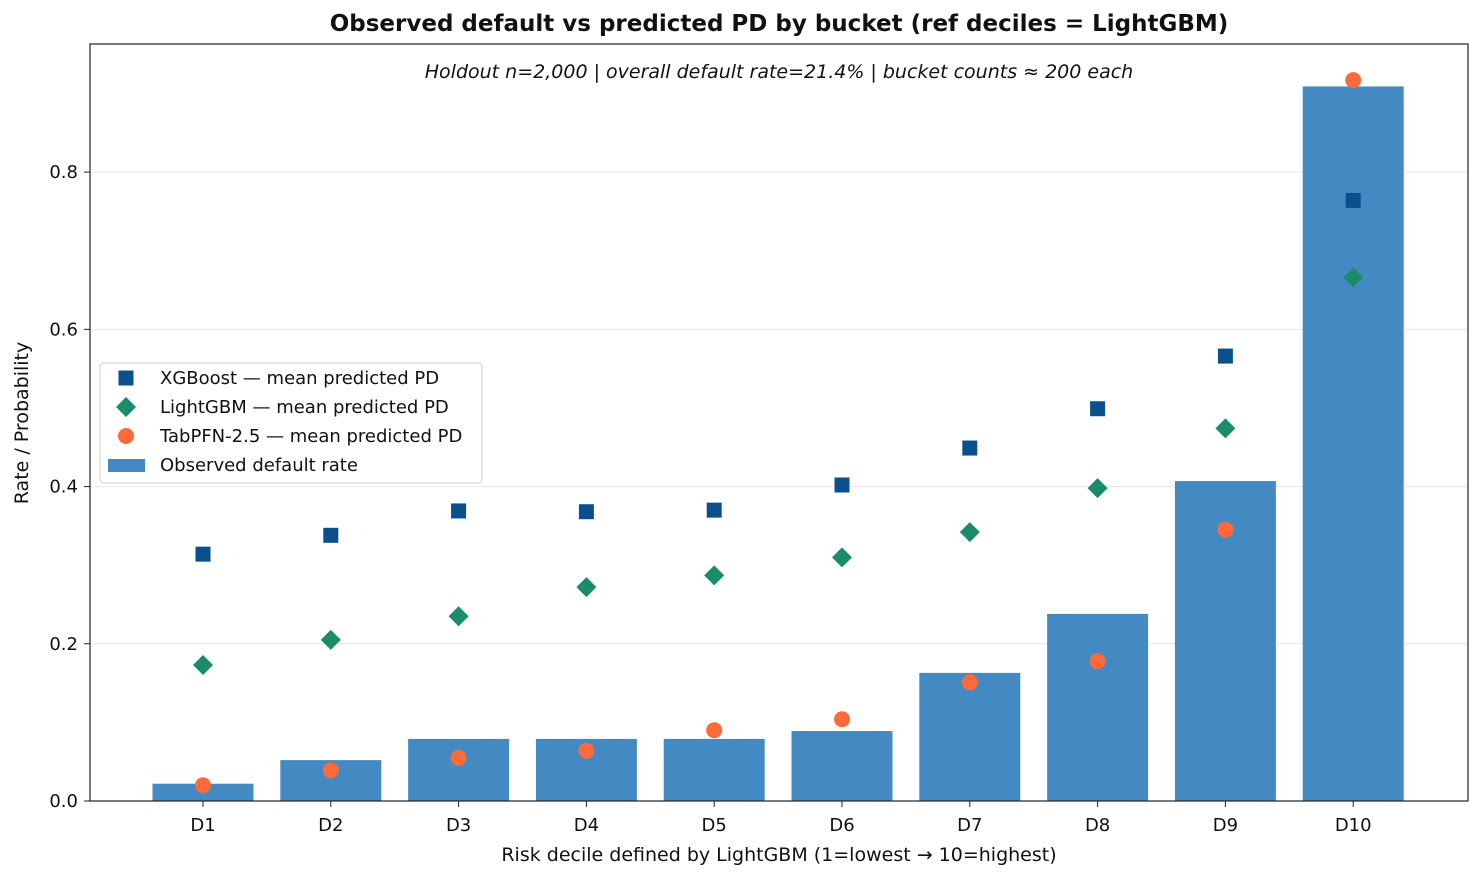 The height and width of the screenshot is (876, 1478). What do you see at coordinates (714, 825) in the screenshot?
I see `x-tick-label: D5` at bounding box center [714, 825].